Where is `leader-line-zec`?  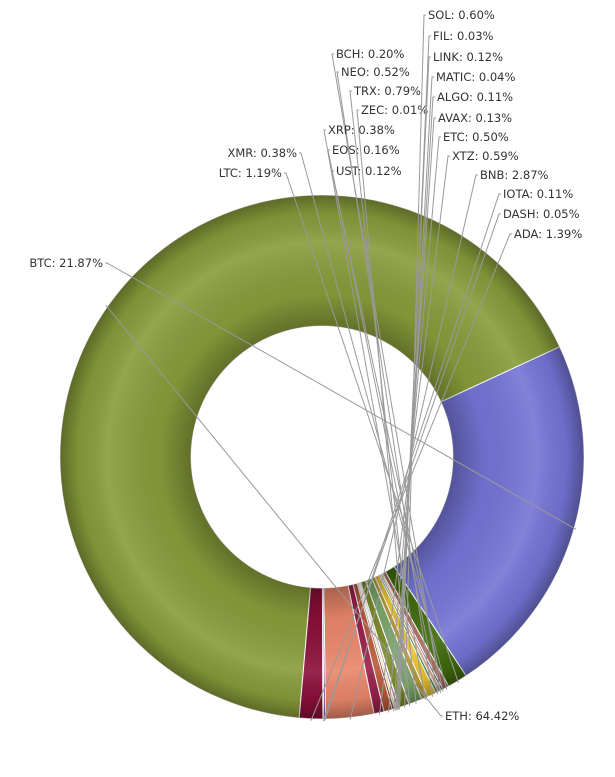 leader-line-zec is located at coordinates (383, 408).